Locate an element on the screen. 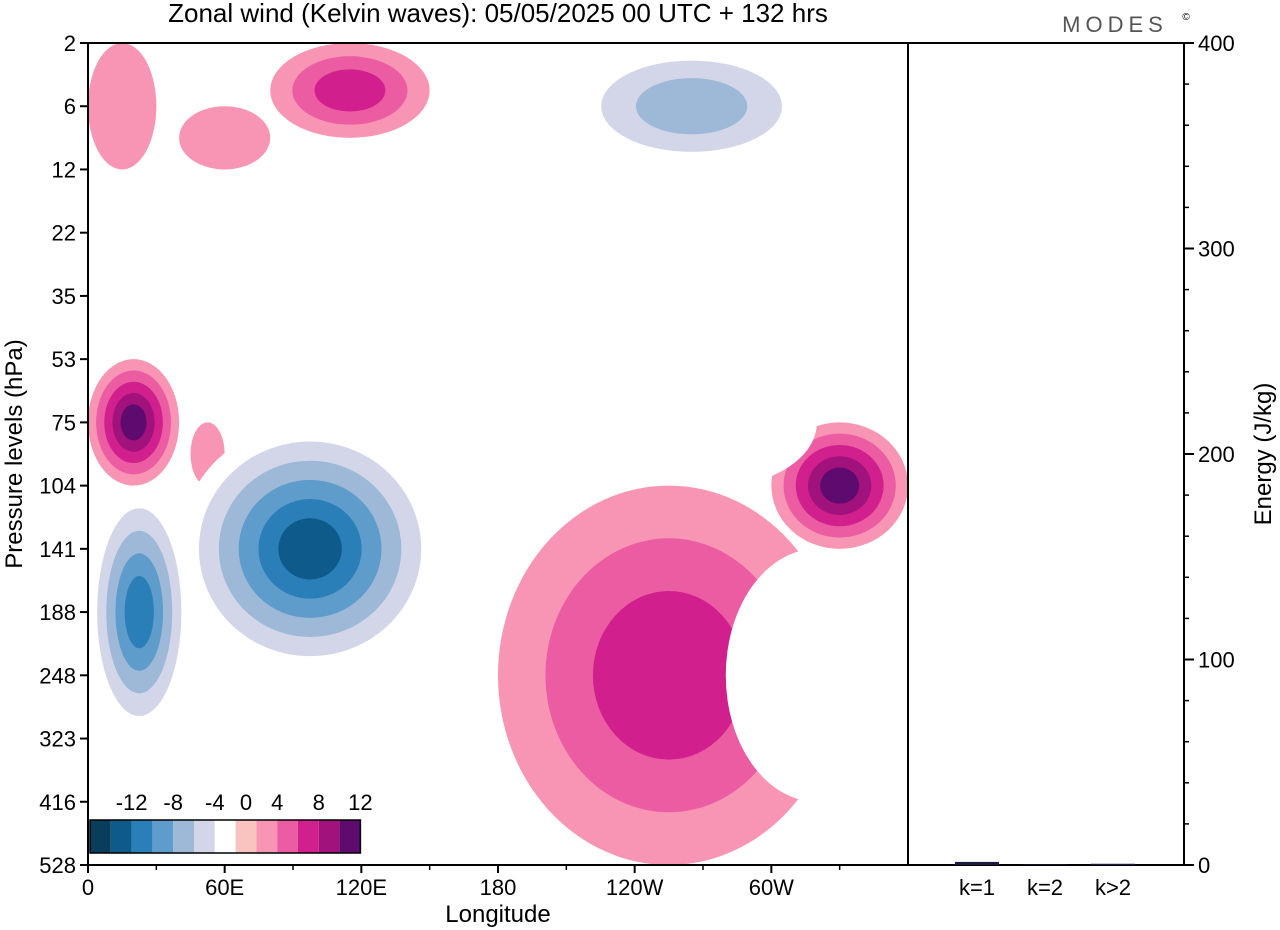  energy-category-label-0: k=1 is located at coordinates (977, 887).